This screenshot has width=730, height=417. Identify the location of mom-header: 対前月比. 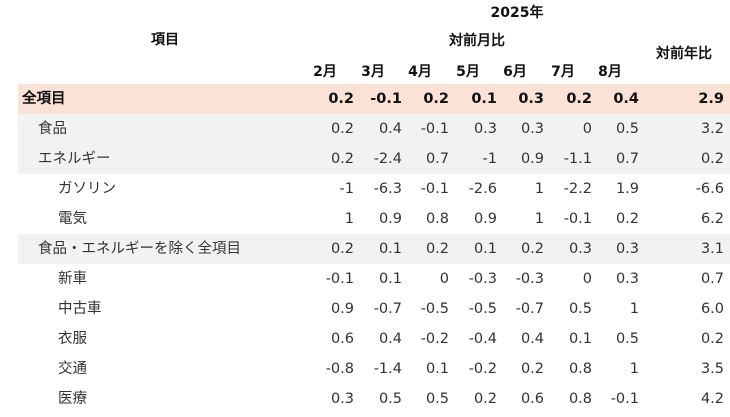
(477, 41).